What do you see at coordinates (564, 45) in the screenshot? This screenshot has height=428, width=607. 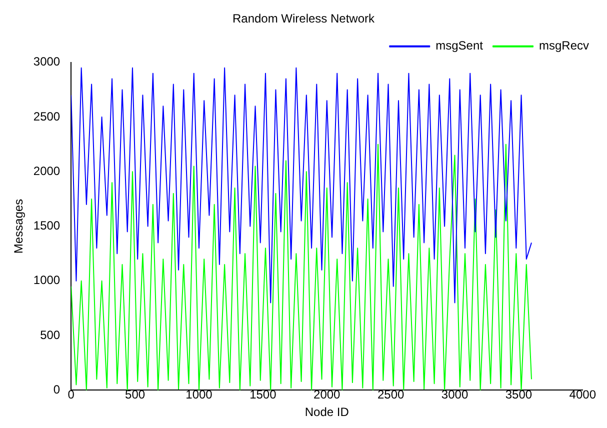 I see `legend-label: msgRecv` at bounding box center [564, 45].